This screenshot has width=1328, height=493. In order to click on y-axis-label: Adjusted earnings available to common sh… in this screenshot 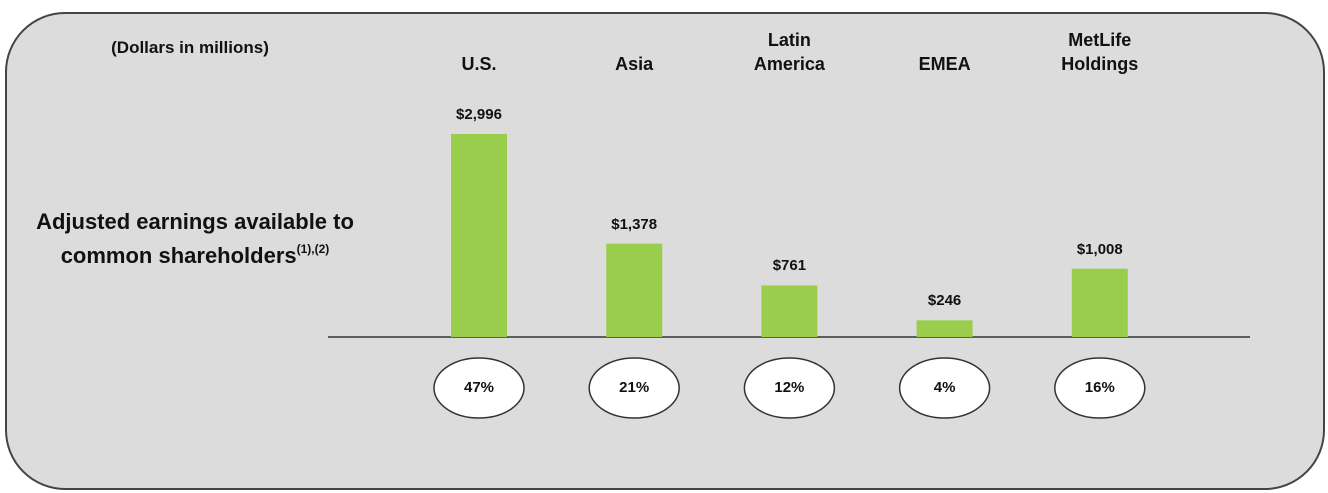, I will do `click(195, 239)`.